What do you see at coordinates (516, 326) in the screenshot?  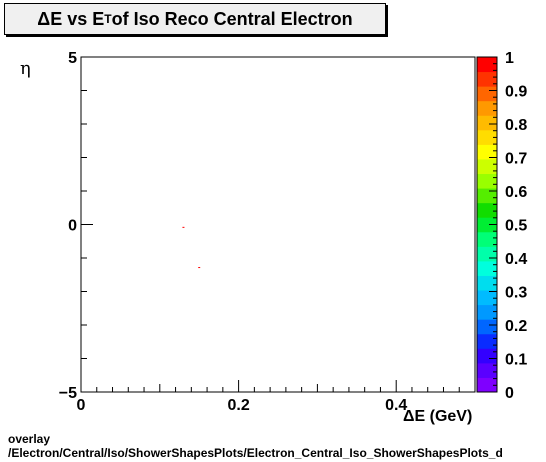 I see `colorbar-label: 0.2` at bounding box center [516, 326].